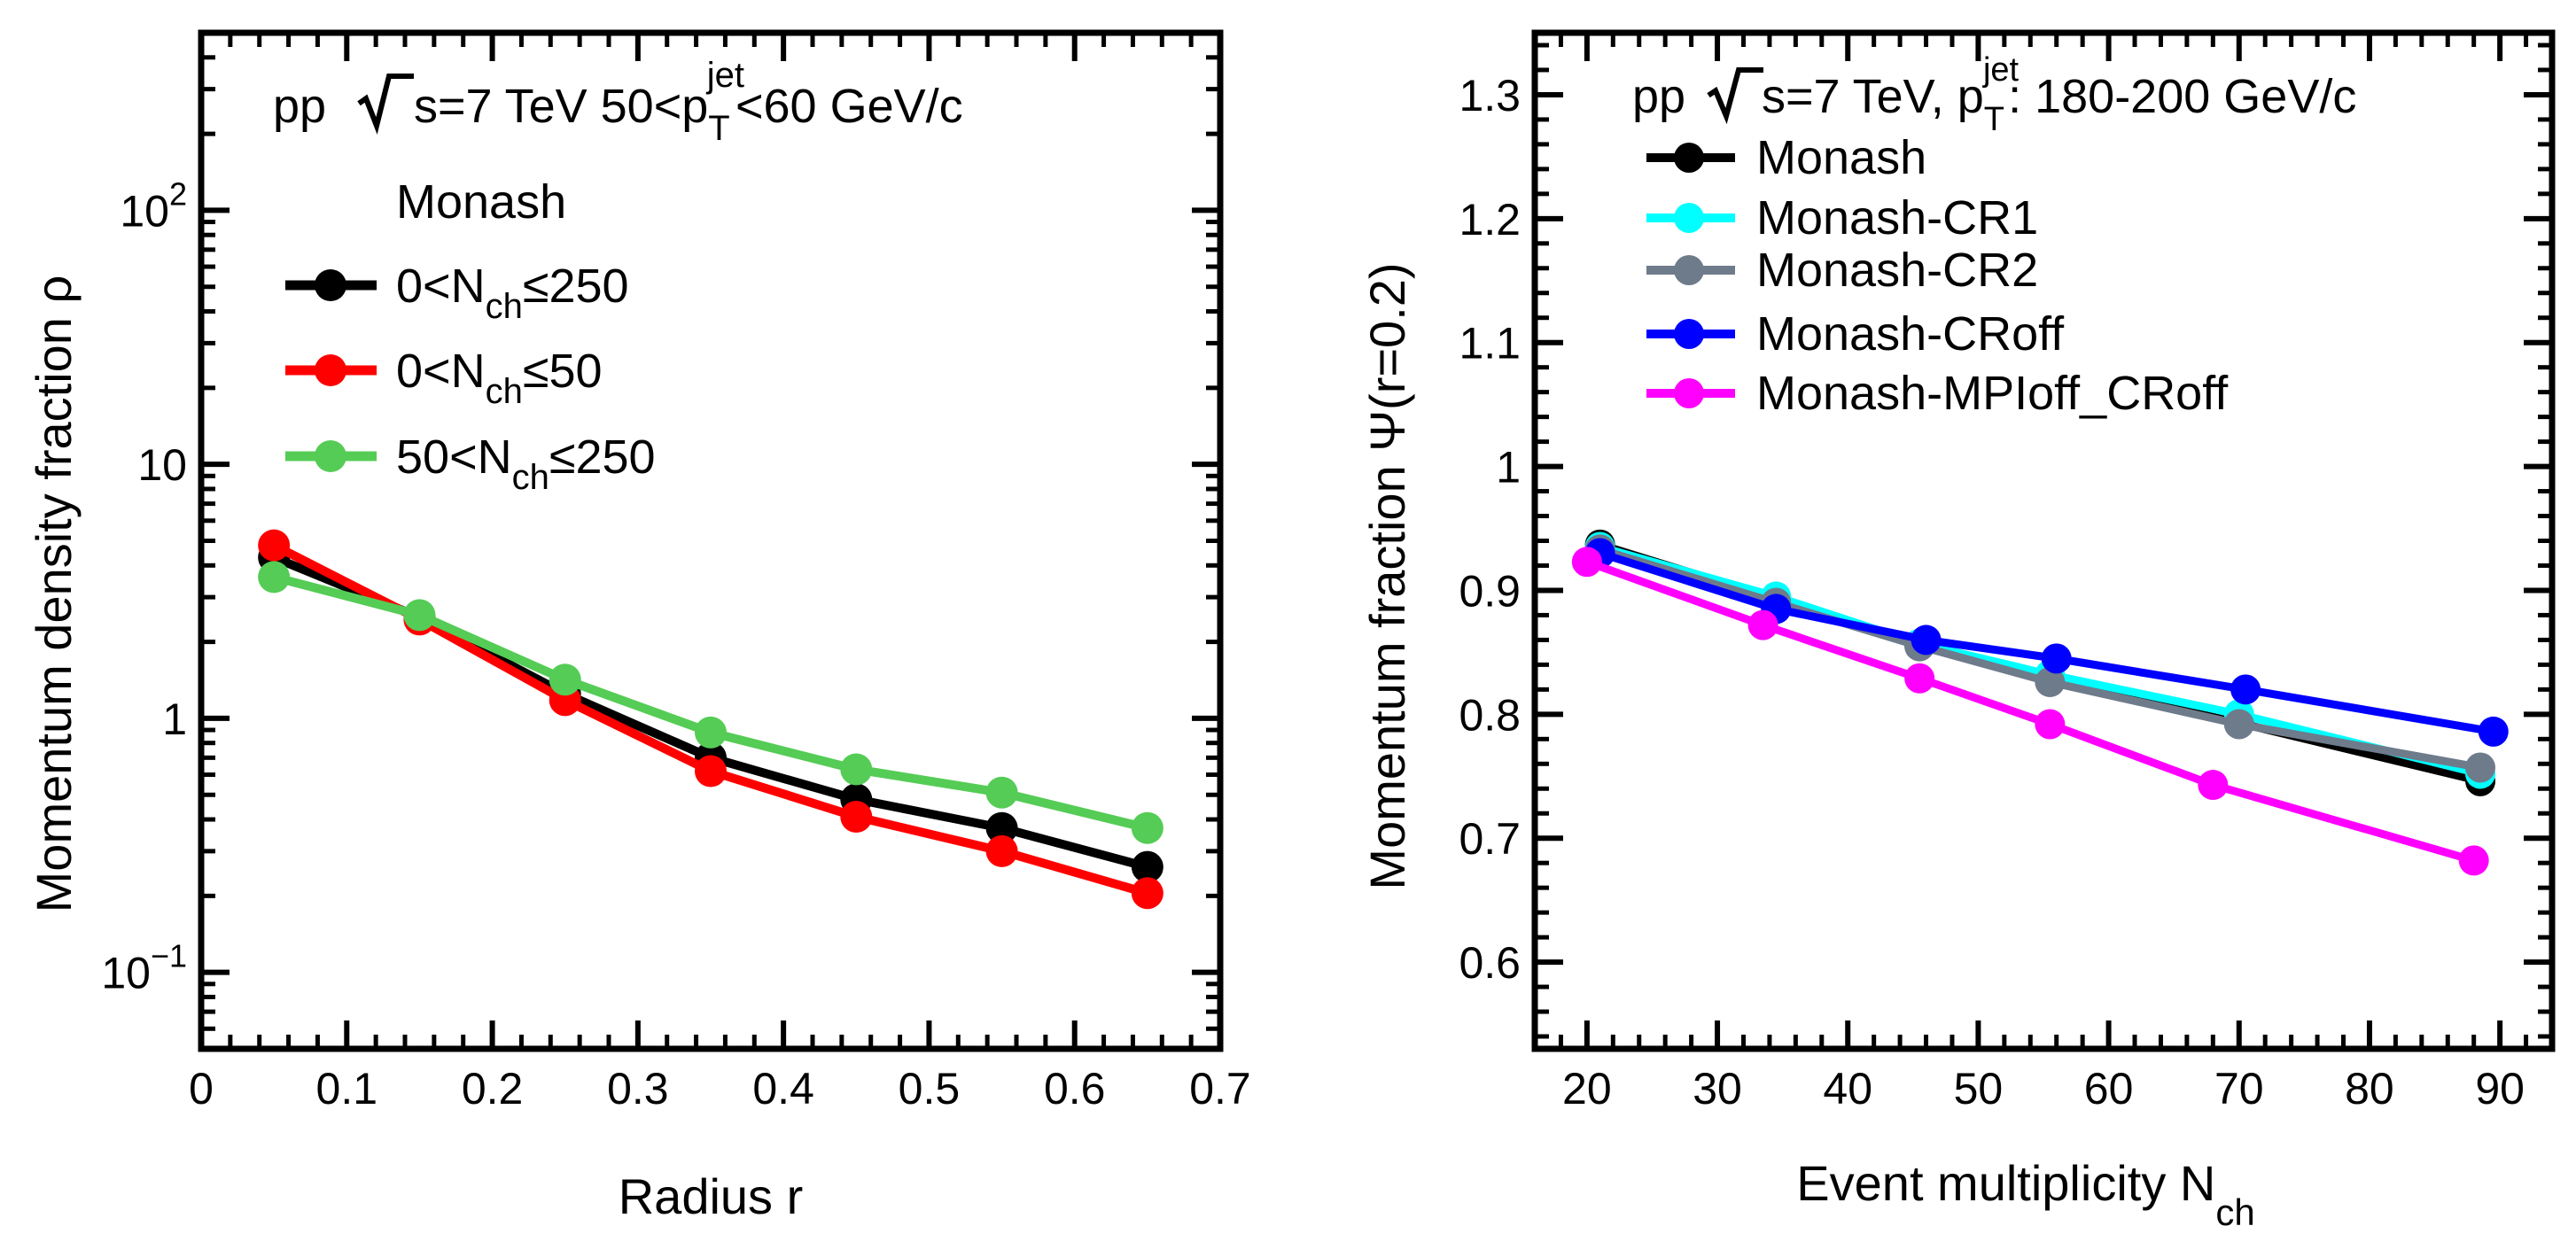 This screenshot has height=1257, width=2576. Describe the element at coordinates (1897, 218) in the screenshot. I see `legend-label-1: Monash-CR1` at that location.